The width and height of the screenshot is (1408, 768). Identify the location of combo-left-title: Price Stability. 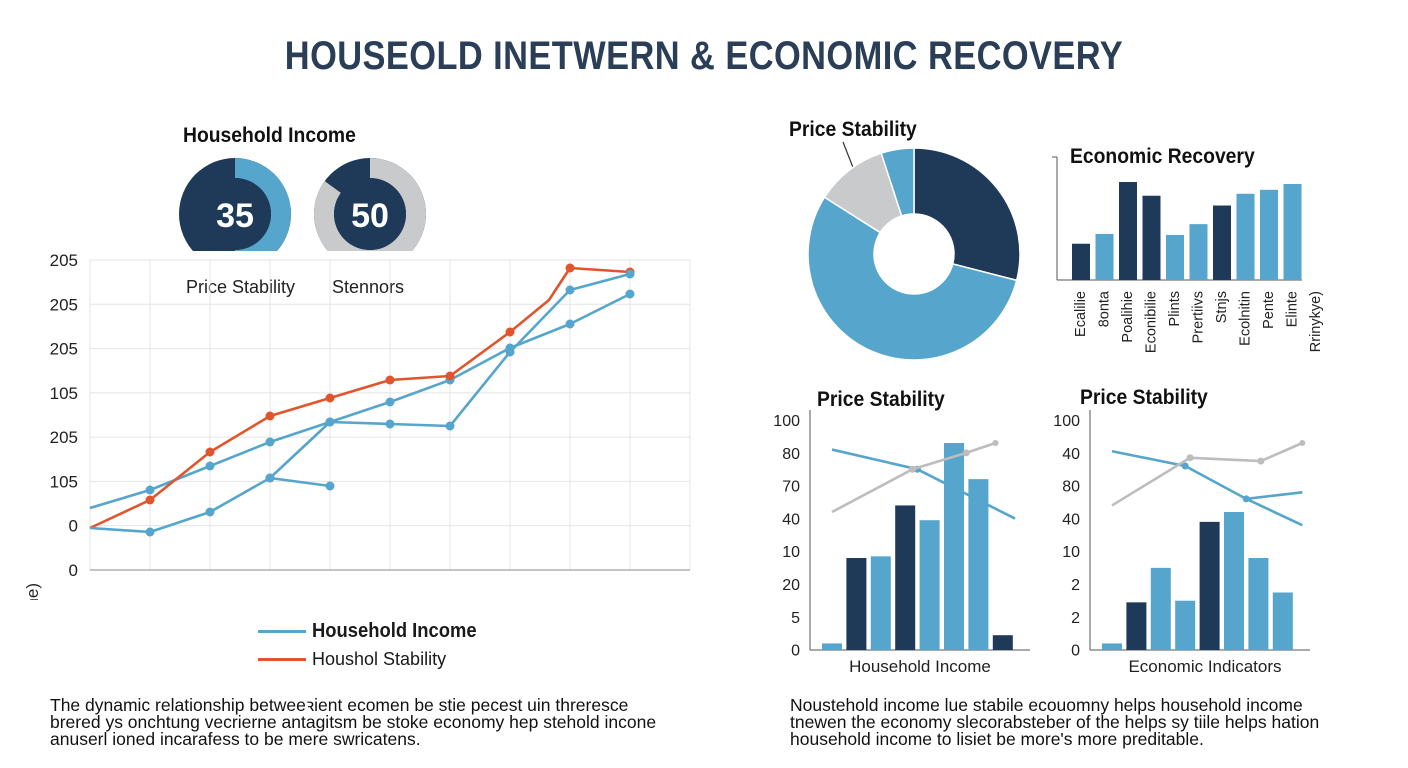
(881, 399).